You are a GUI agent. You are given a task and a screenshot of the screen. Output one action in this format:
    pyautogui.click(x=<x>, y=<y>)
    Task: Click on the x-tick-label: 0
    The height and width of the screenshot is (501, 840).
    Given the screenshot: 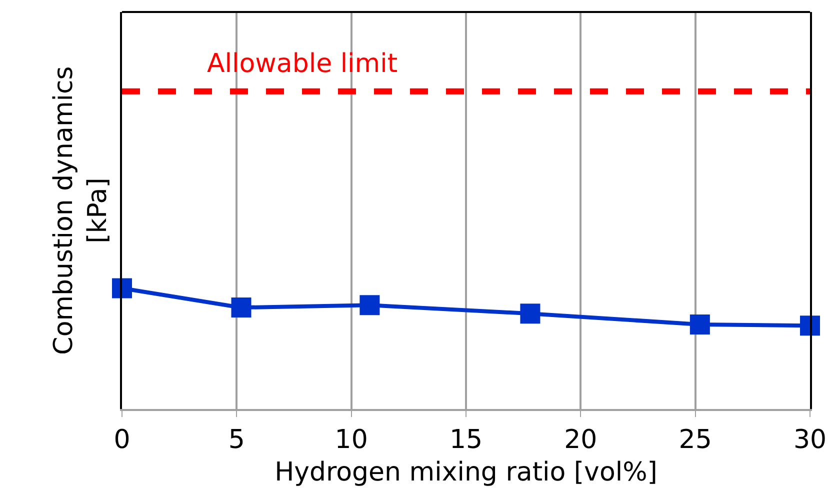 What is the action you would take?
    pyautogui.click(x=122, y=440)
    